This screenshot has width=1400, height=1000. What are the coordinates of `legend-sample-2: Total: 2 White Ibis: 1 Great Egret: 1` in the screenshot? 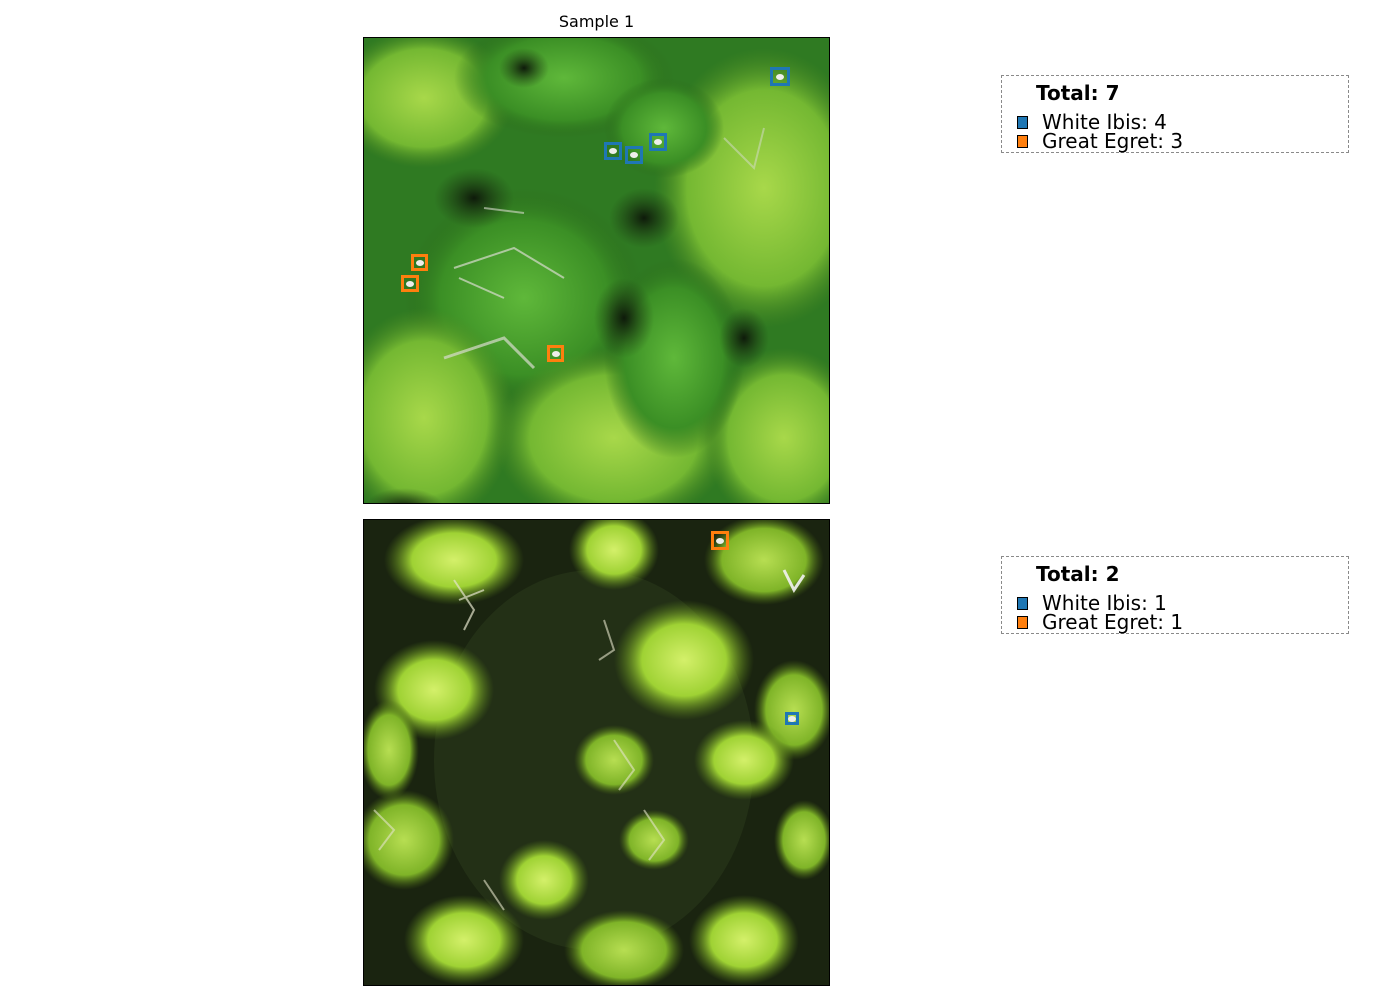 It's located at (1175, 595).